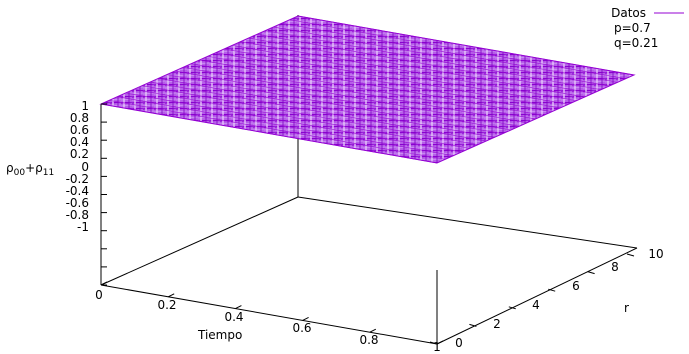 The height and width of the screenshot is (354, 689). Describe the element at coordinates (368, 340) in the screenshot. I see `x-tick-label: 0.8` at that location.